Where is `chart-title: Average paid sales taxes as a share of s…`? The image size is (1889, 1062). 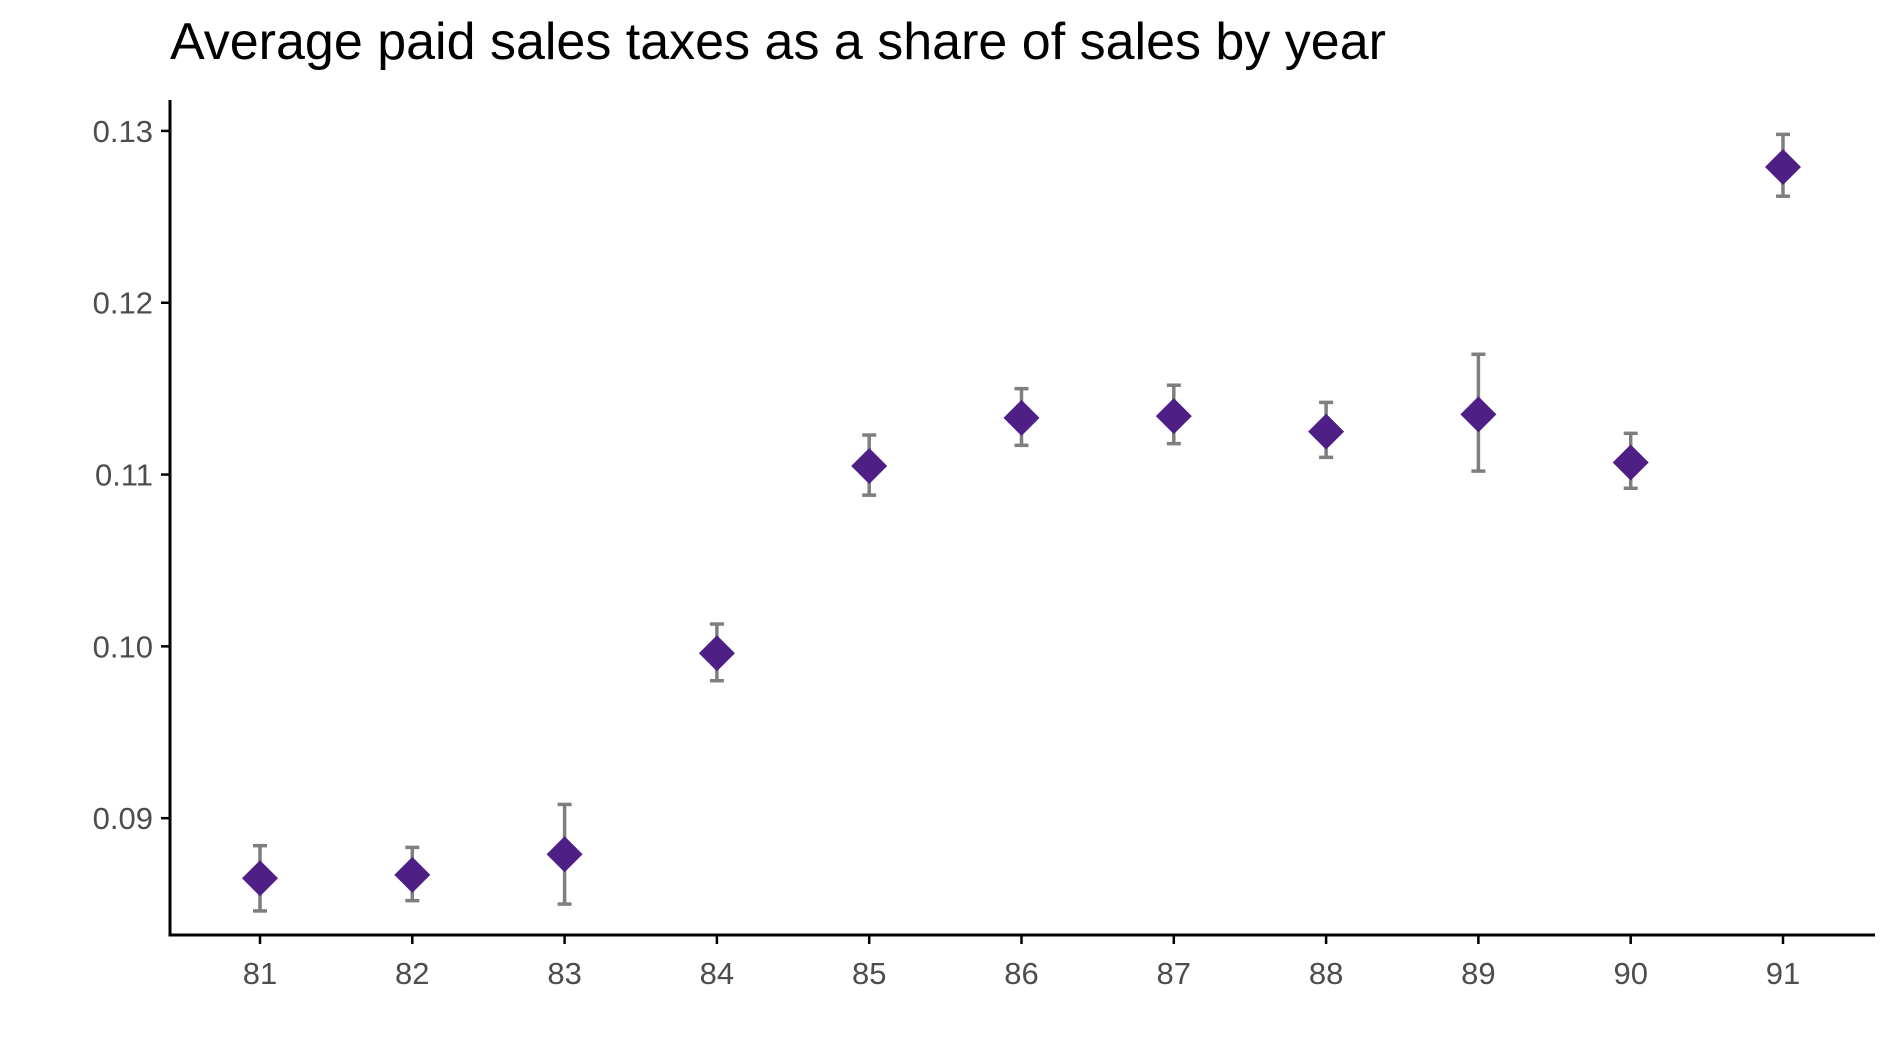
chart-title: Average paid sales taxes as a share of s… is located at coordinates (778, 42).